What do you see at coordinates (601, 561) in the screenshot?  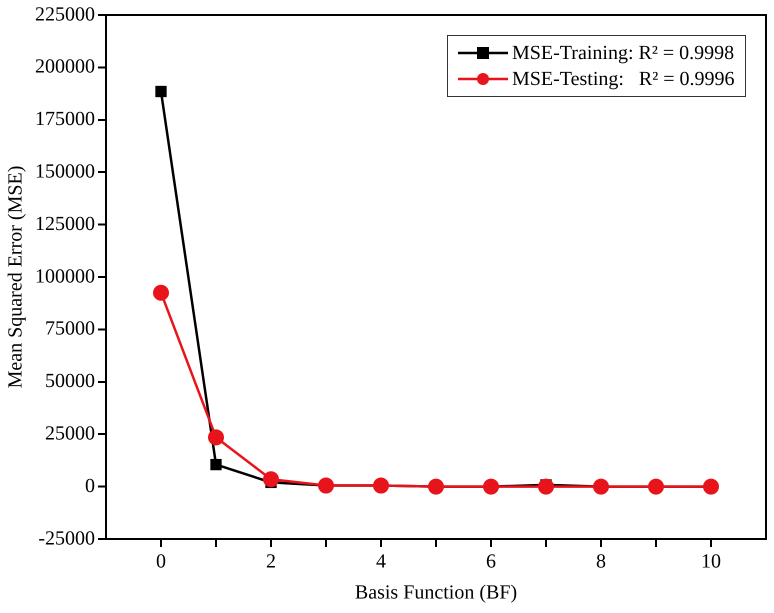 I see `x-tick-label: 8` at bounding box center [601, 561].